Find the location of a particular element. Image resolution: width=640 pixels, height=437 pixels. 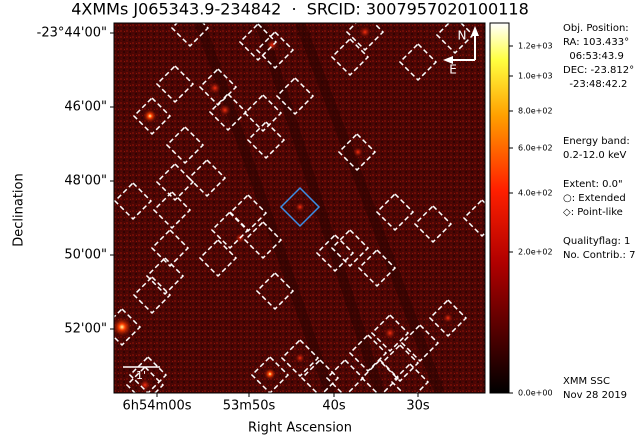

y-tick-label: 46'00" is located at coordinates (85, 107).